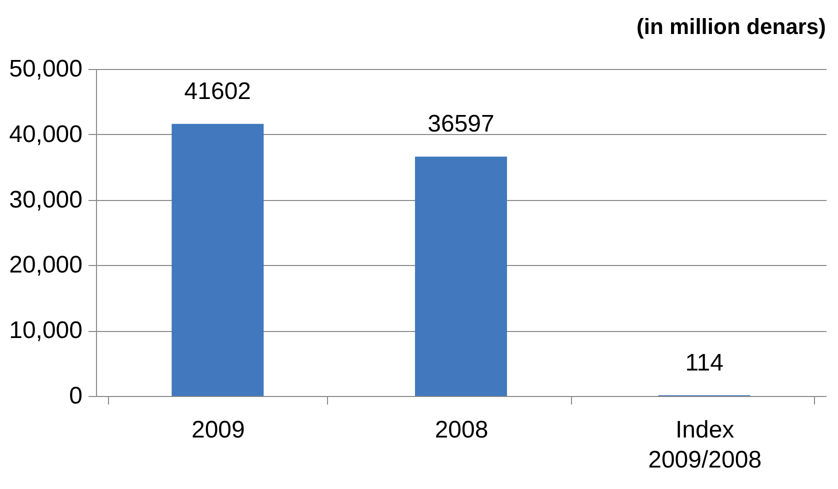  What do you see at coordinates (45, 134) in the screenshot?
I see `y-tick-label: 40,000` at bounding box center [45, 134].